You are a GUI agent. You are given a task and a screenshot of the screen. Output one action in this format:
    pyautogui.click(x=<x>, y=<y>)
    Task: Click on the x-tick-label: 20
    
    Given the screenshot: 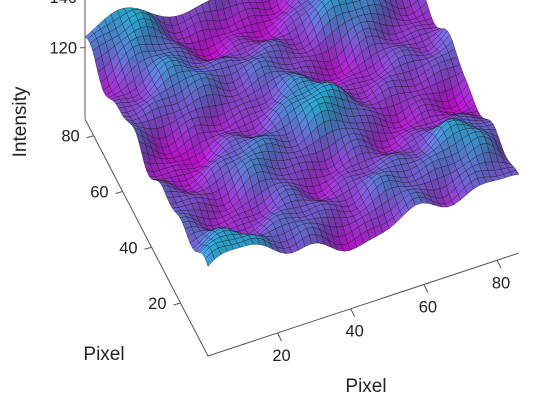 What is the action you would take?
    pyautogui.click(x=281, y=356)
    